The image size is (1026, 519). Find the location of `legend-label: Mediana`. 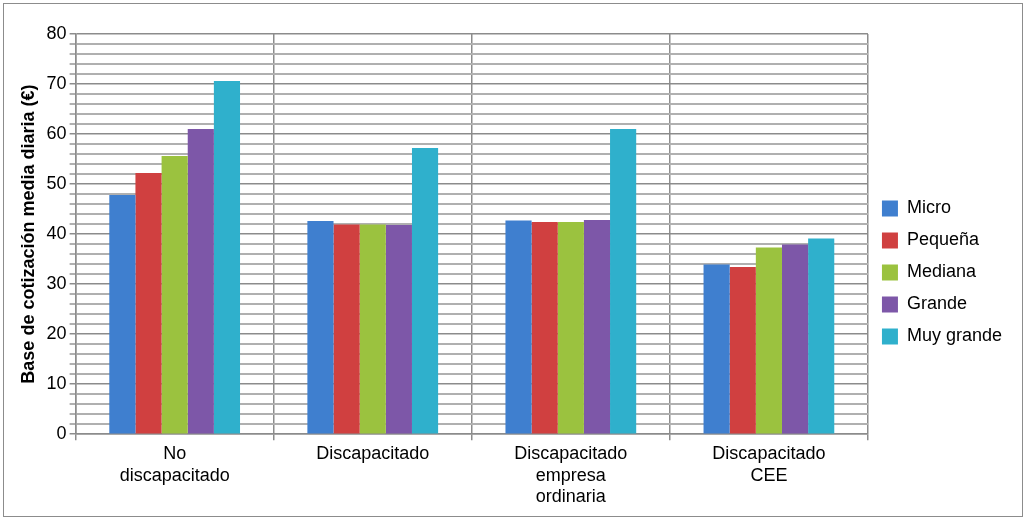

legend-label: Mediana is located at coordinates (941, 271).